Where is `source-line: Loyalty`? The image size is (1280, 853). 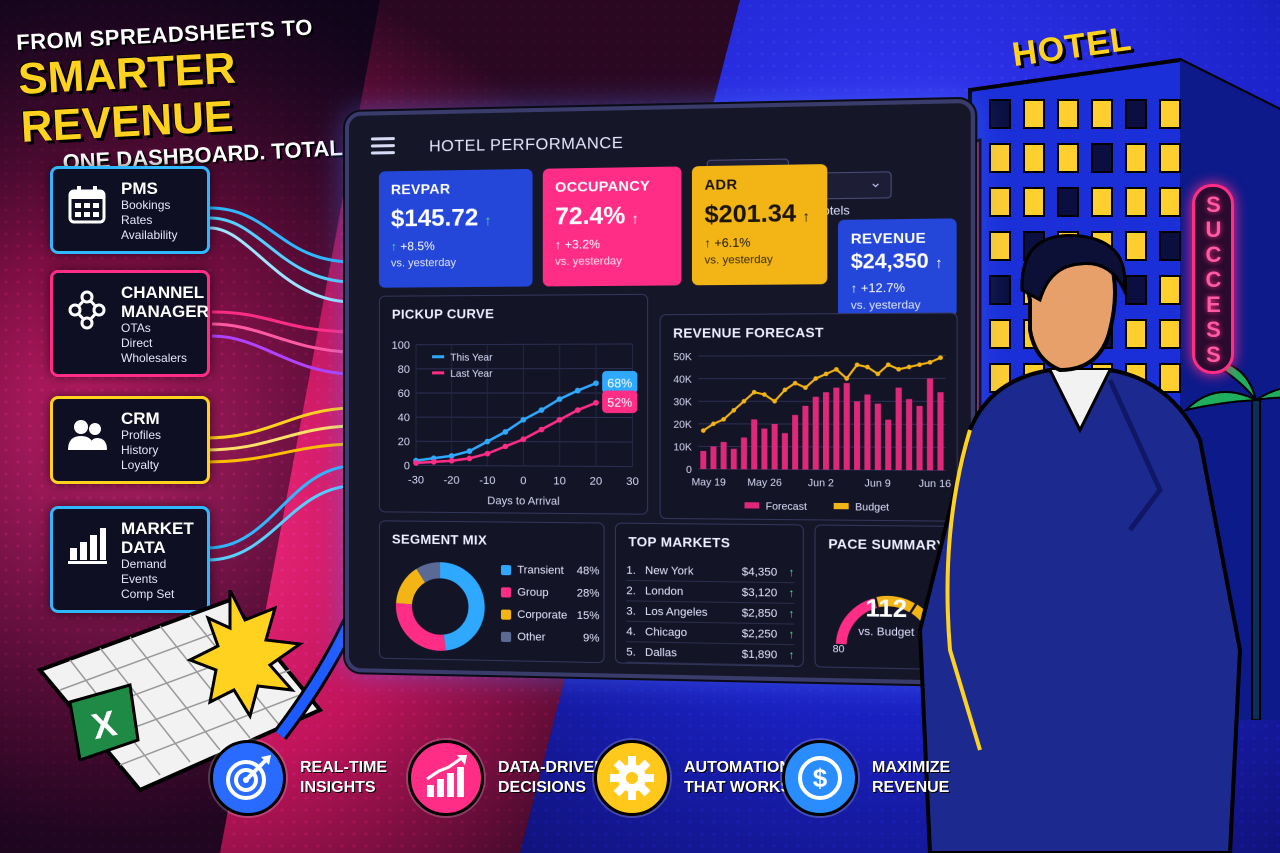
source-line: Loyalty is located at coordinates (160, 465).